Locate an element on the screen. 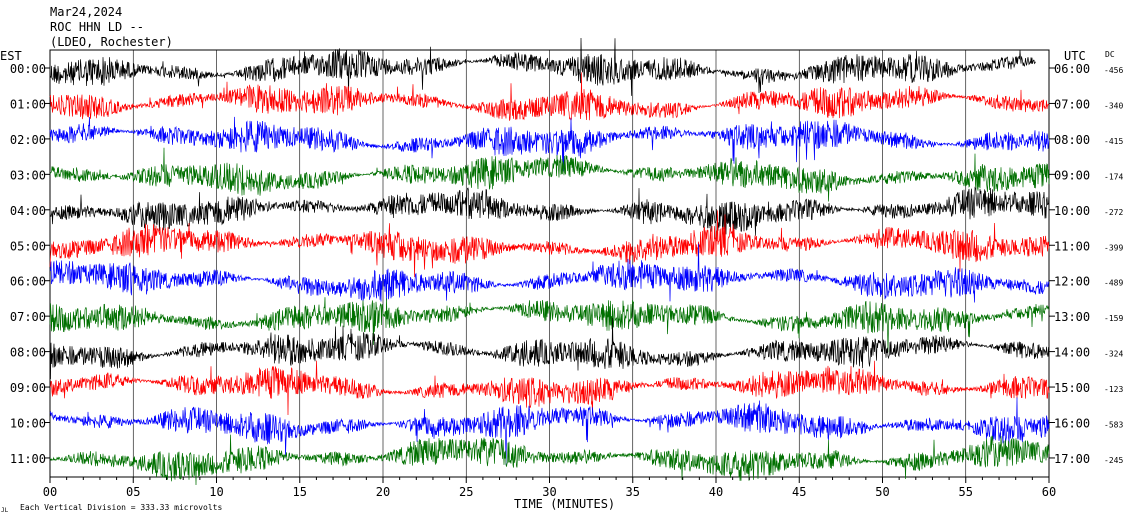 This screenshot has width=1130, height=519. row-label-left: 05:00 is located at coordinates (28, 246).